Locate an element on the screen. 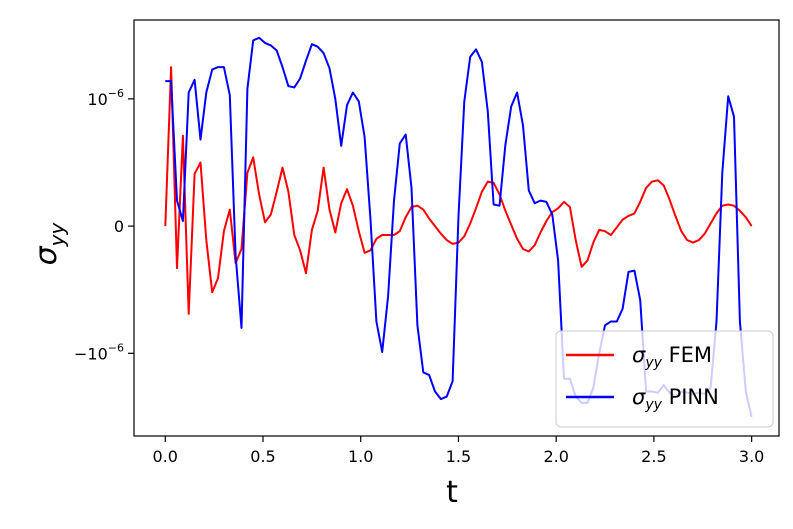 This screenshot has height=529, width=793. x-axis: 0.0 0.5 1.0 1.5 2.0 2.5 3.0 is located at coordinates (458, 451).